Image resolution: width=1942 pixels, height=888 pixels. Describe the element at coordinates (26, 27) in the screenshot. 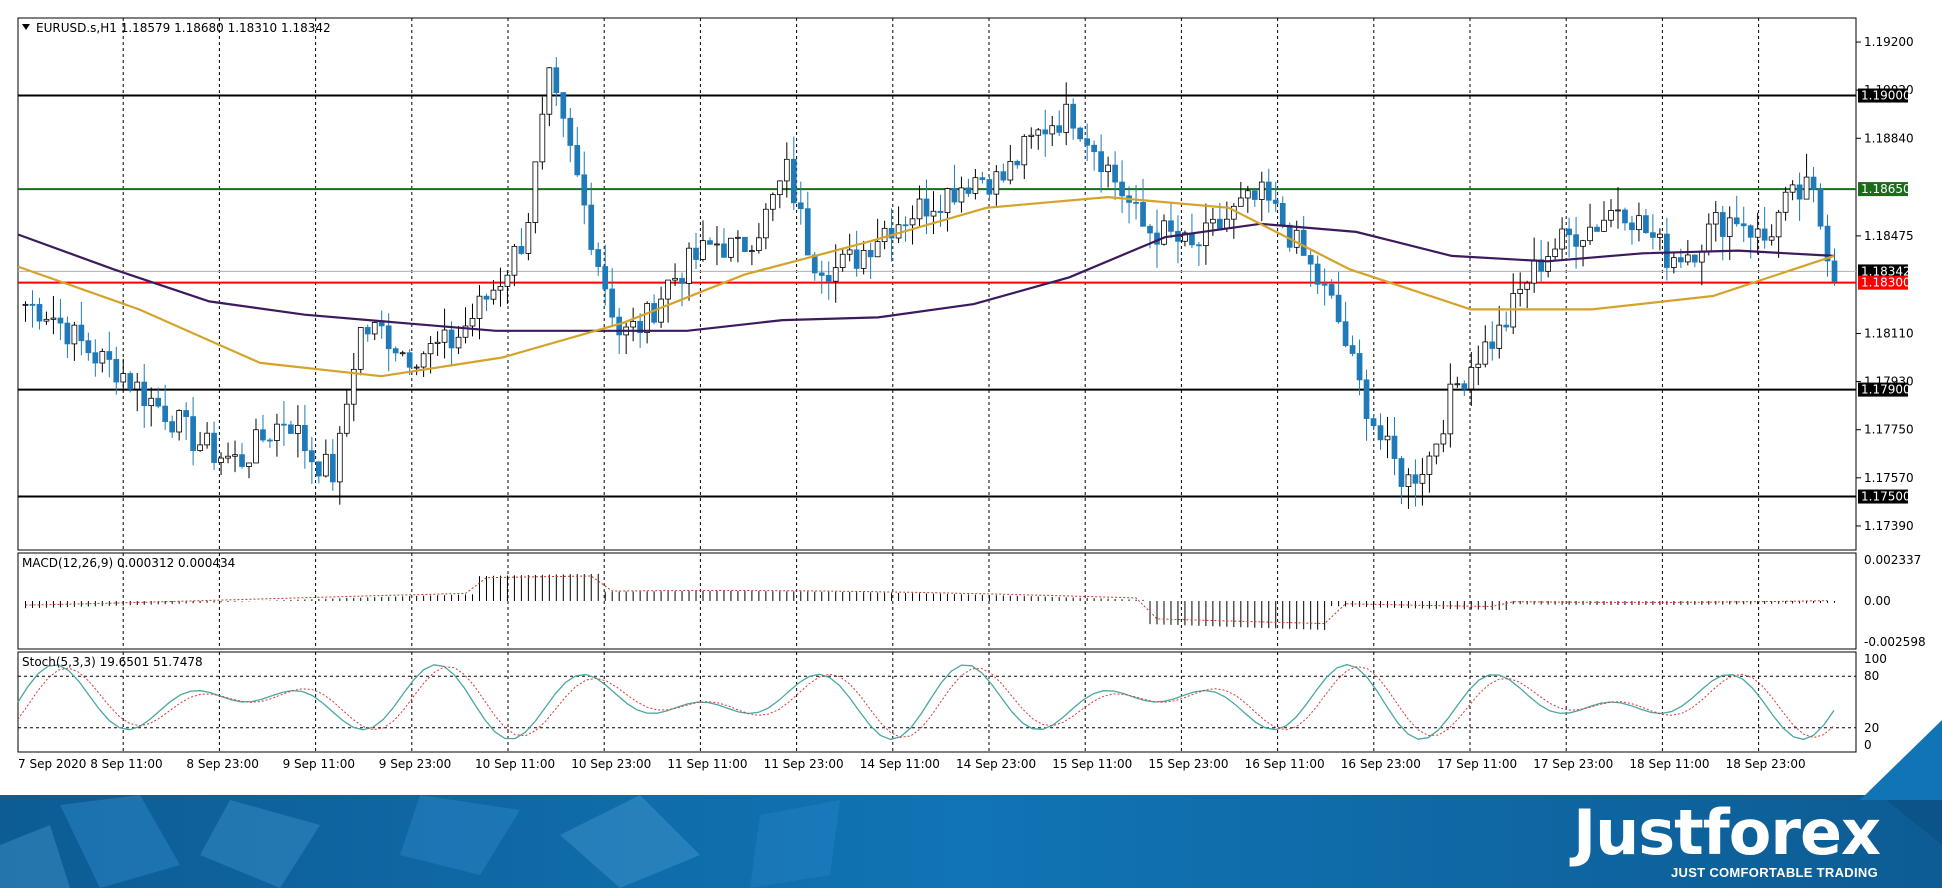

I see `triangle-down-icon` at that location.